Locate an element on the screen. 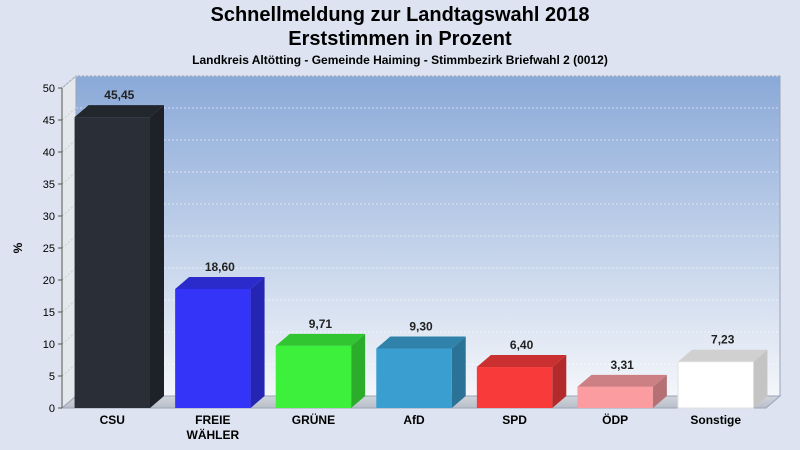 The width and height of the screenshot is (800, 450). y-axis-label: % is located at coordinates (18, 247).